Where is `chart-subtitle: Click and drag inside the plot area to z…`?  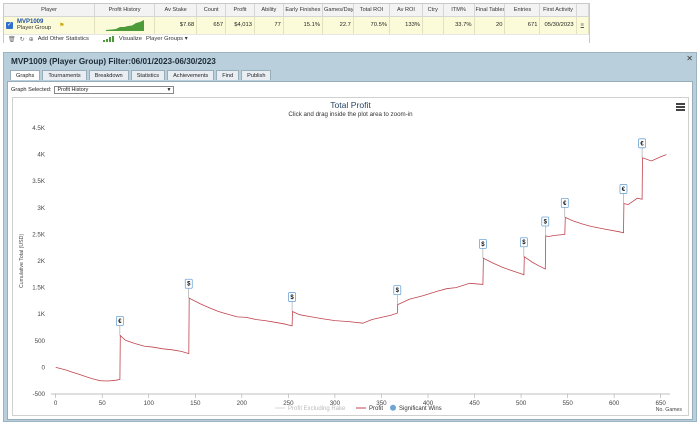 chart-subtitle: Click and drag inside the plot area to z… is located at coordinates (350, 114).